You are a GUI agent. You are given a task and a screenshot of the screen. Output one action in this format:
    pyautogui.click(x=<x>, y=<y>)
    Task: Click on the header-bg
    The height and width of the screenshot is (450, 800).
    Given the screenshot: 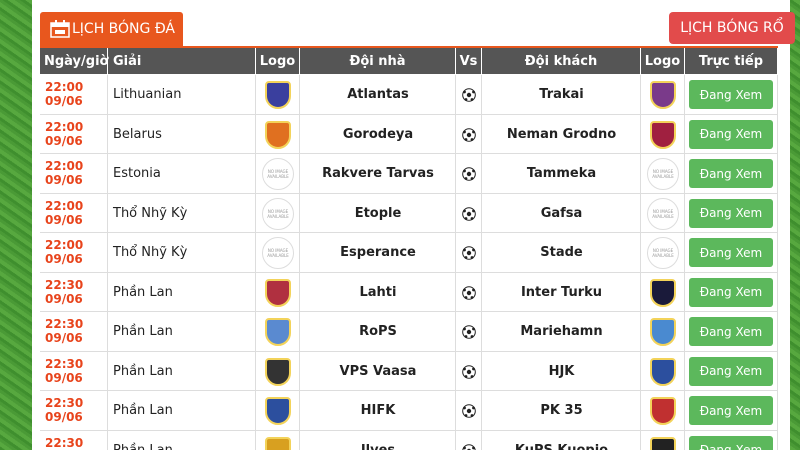 What is the action you would take?
    pyautogui.click(x=409, y=61)
    